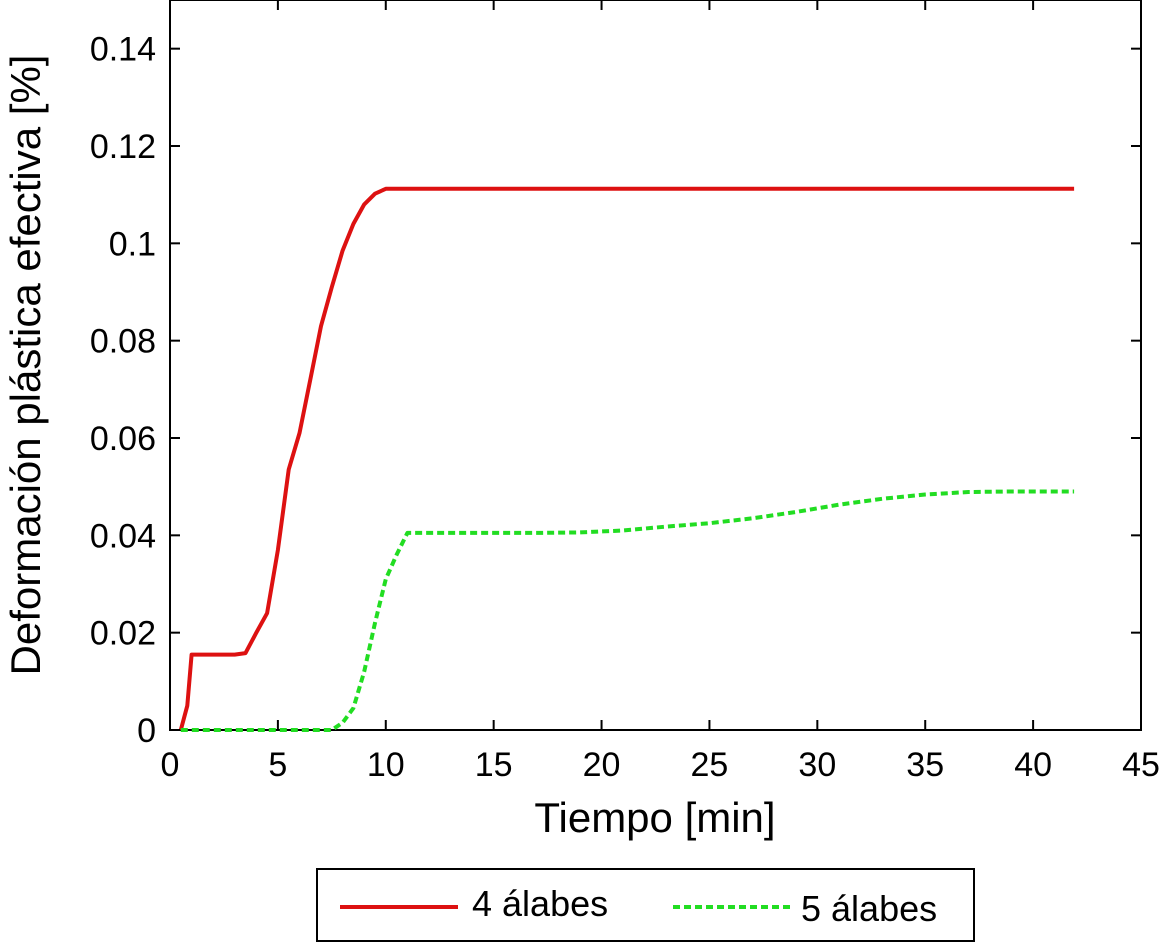  I want to click on y-axis-title: Deformación plástica efectiva [%], so click(25, 365).